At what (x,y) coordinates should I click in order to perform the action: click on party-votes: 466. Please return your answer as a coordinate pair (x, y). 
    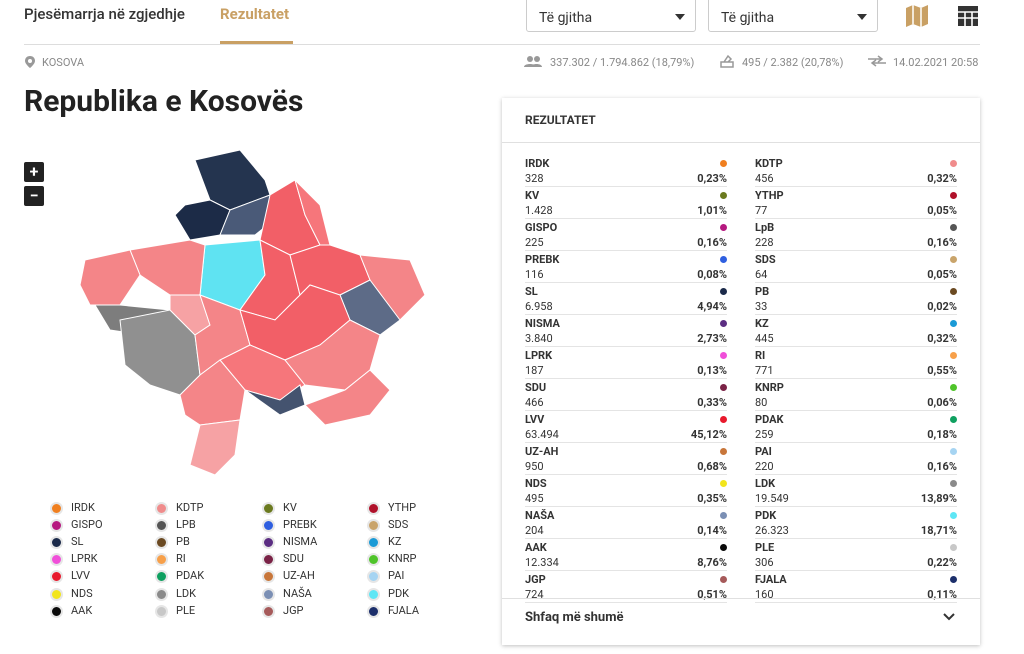
    Looking at the image, I should click on (534, 402).